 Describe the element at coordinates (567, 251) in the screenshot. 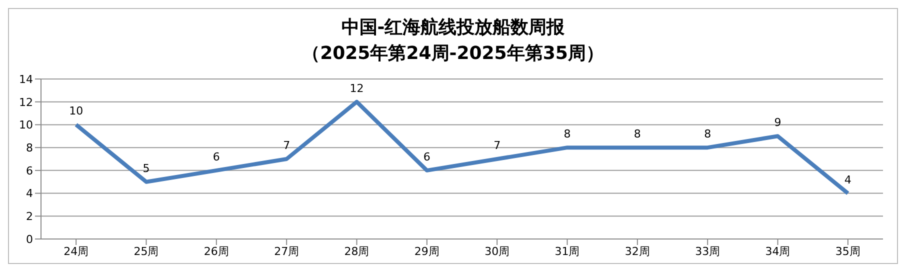

I see `x-tick-label: 31周` at that location.